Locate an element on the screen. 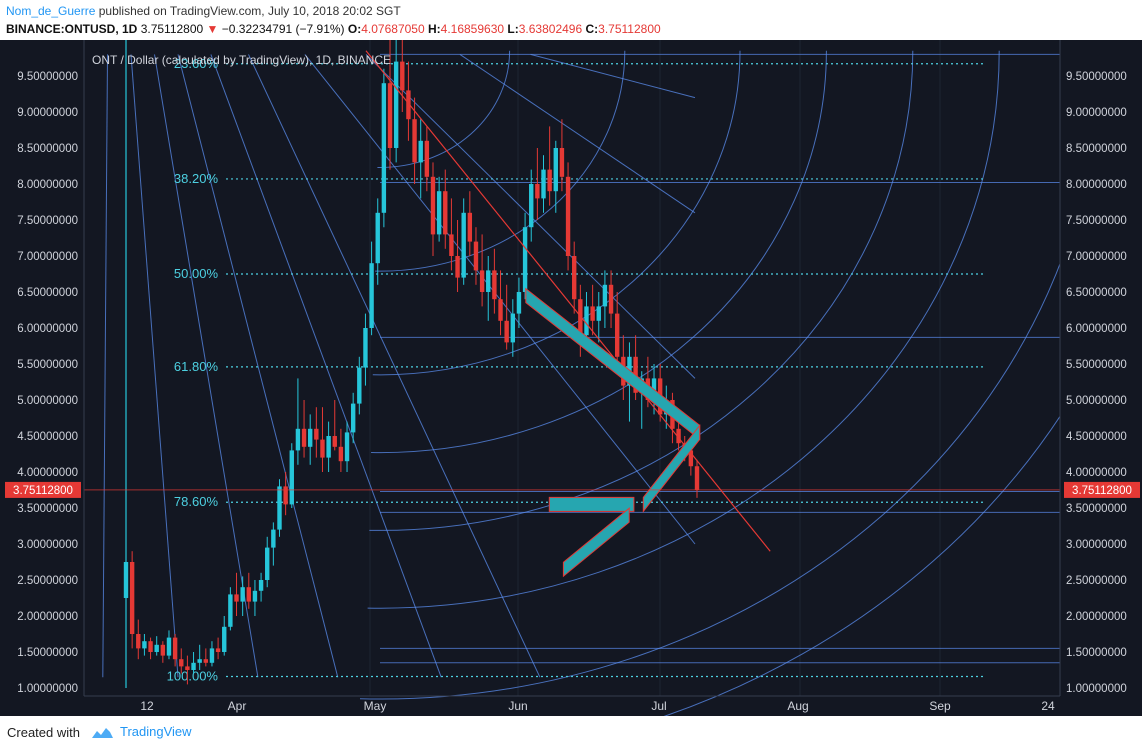 The image size is (1142, 750). close-value: 3.75112800 is located at coordinates (629, 29).